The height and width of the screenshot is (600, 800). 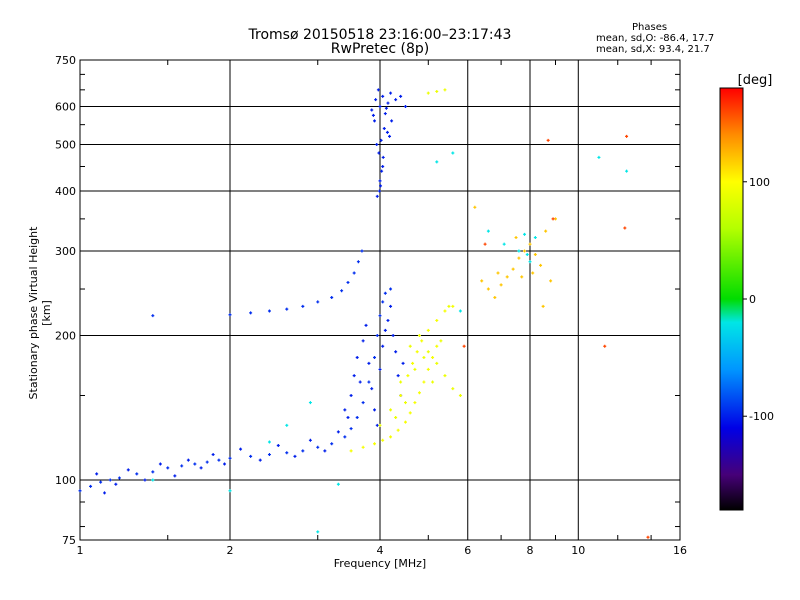 What do you see at coordinates (80, 550) in the screenshot?
I see `x-tick-label: 1` at bounding box center [80, 550].